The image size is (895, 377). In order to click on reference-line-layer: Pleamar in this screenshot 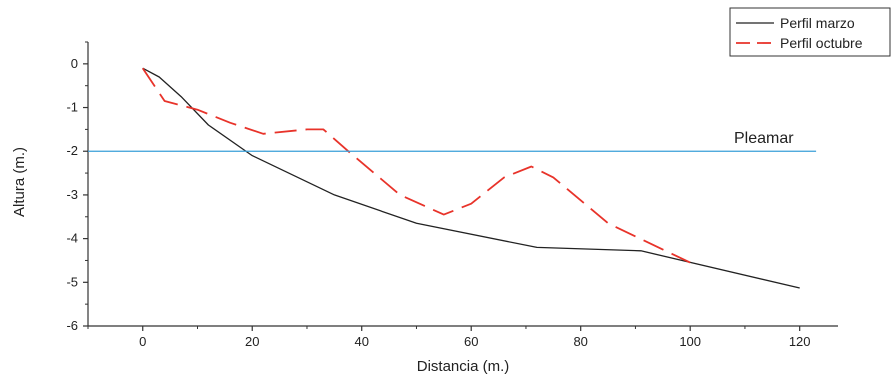, I will do `click(452, 141)`.